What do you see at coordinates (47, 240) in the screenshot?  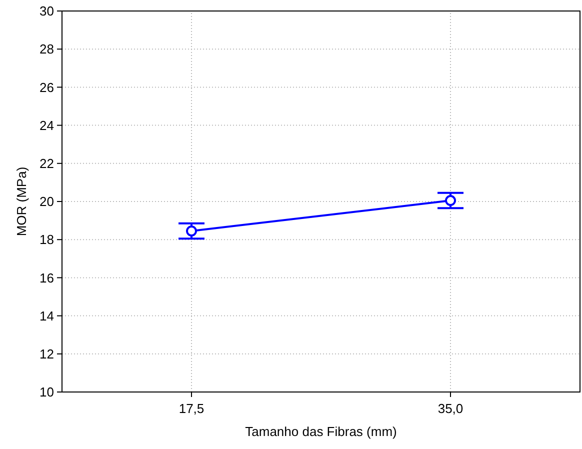 I see `y-tick-label: 18` at bounding box center [47, 240].